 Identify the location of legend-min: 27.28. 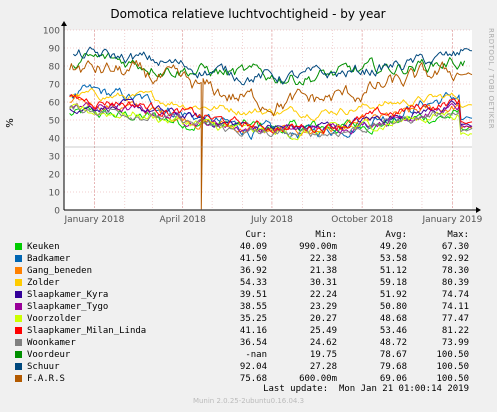
(323, 367).